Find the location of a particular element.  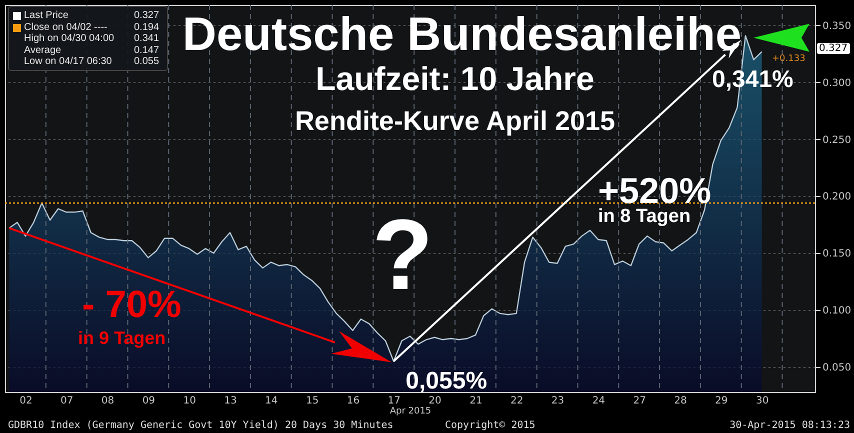

text: 30-Apr-2015 08:13:23 is located at coordinates (790, 425).